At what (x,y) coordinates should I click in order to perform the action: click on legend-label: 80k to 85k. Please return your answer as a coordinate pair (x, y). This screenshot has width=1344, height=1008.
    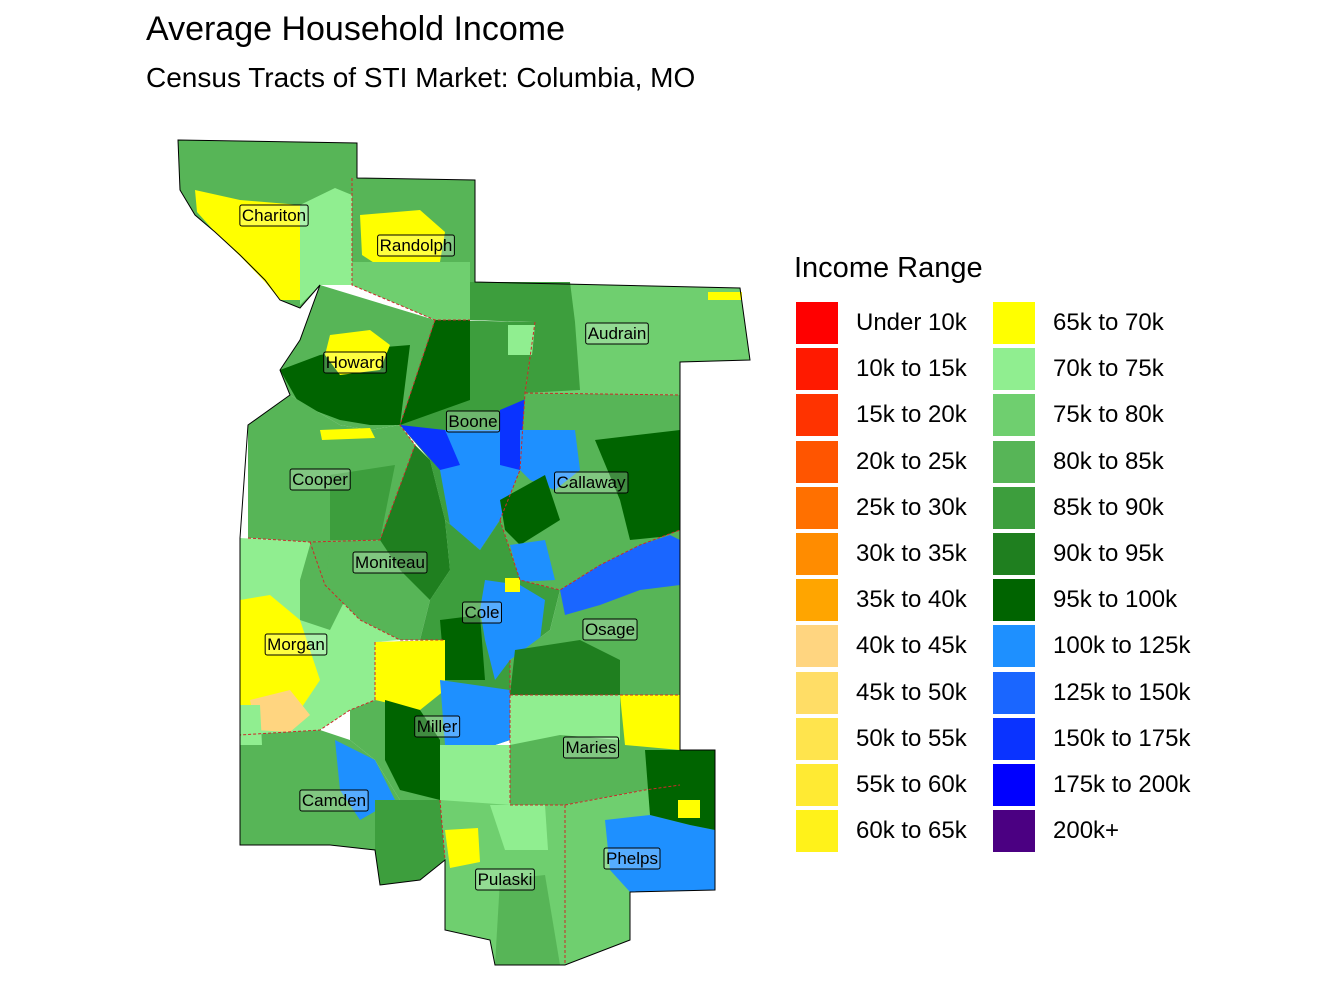
    Looking at the image, I should click on (1108, 461).